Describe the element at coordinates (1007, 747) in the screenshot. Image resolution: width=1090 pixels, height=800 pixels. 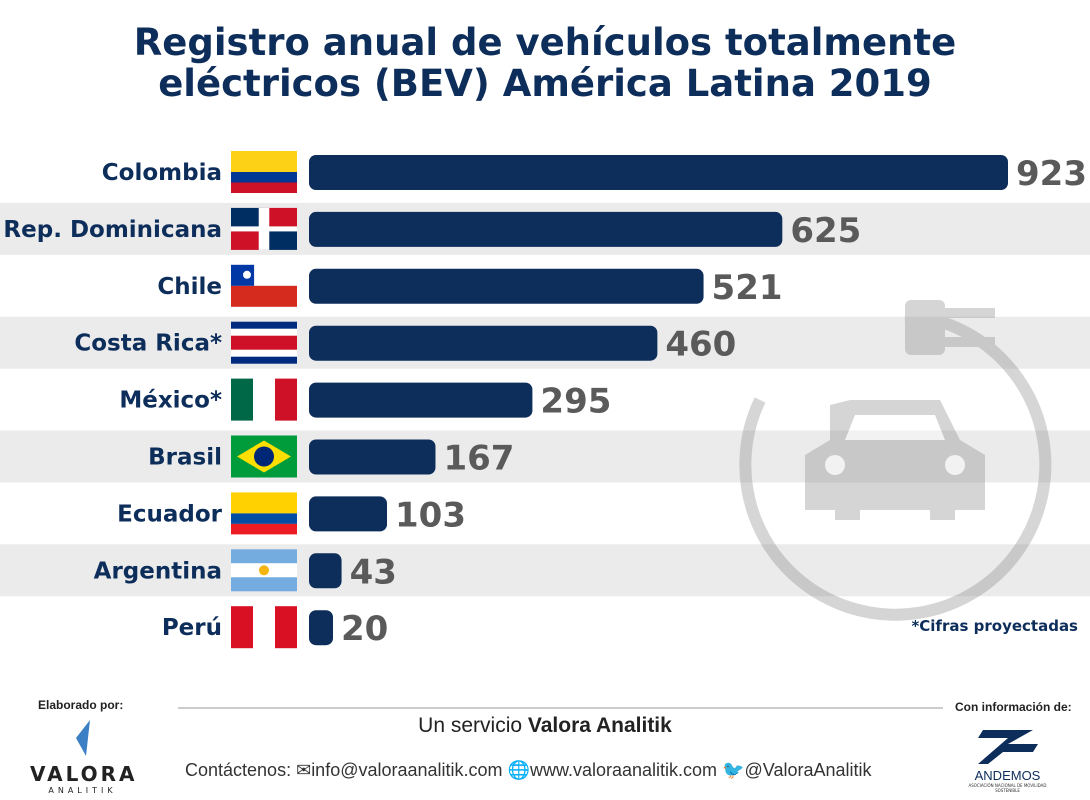
I see `andemos-logo-icon` at that location.